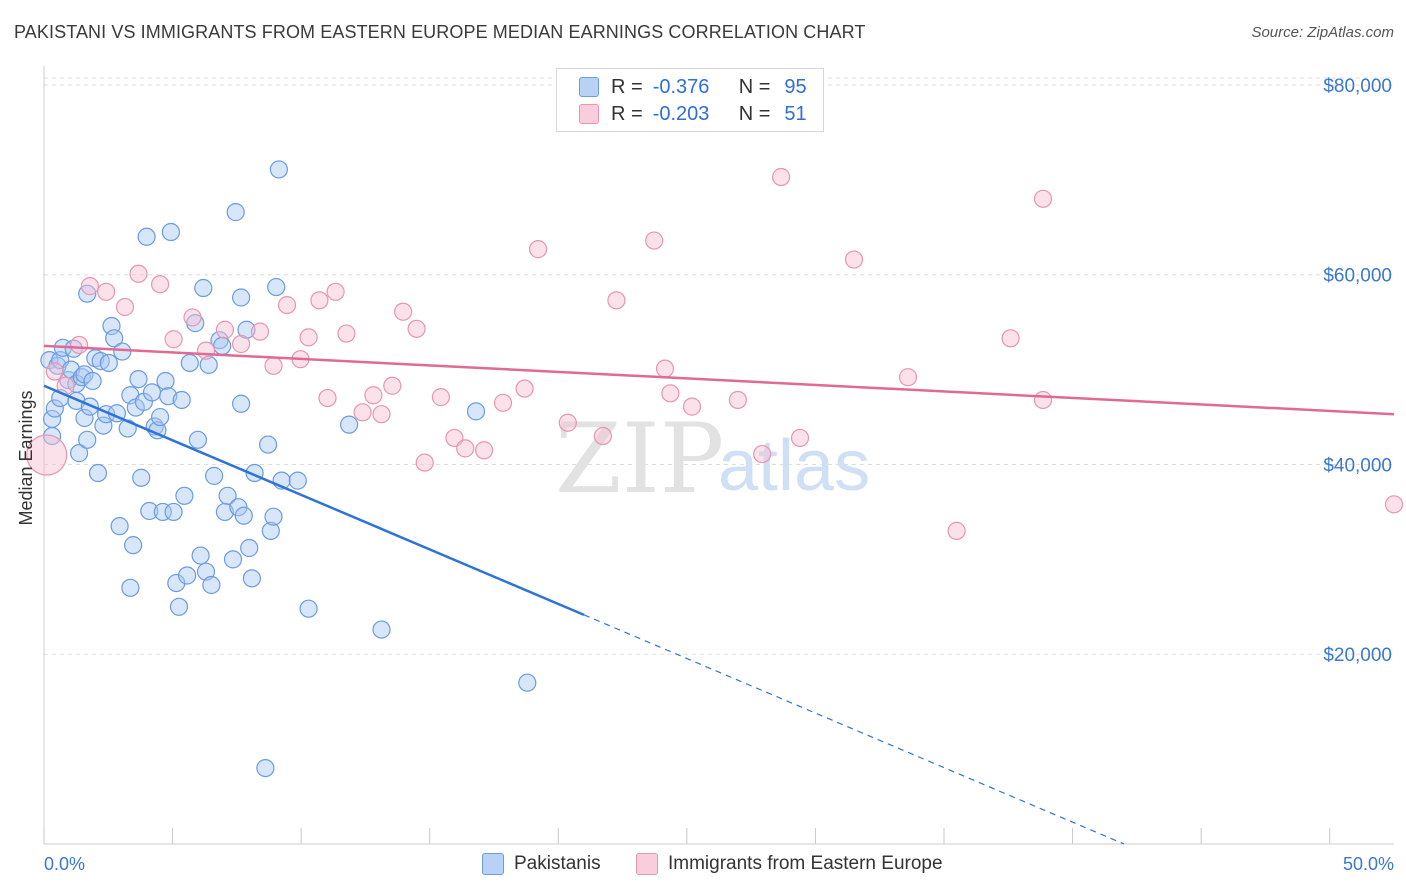 This screenshot has width=1406, height=892. What do you see at coordinates (639, 459) in the screenshot?
I see `watermark-zip: ZIP` at bounding box center [639, 459].